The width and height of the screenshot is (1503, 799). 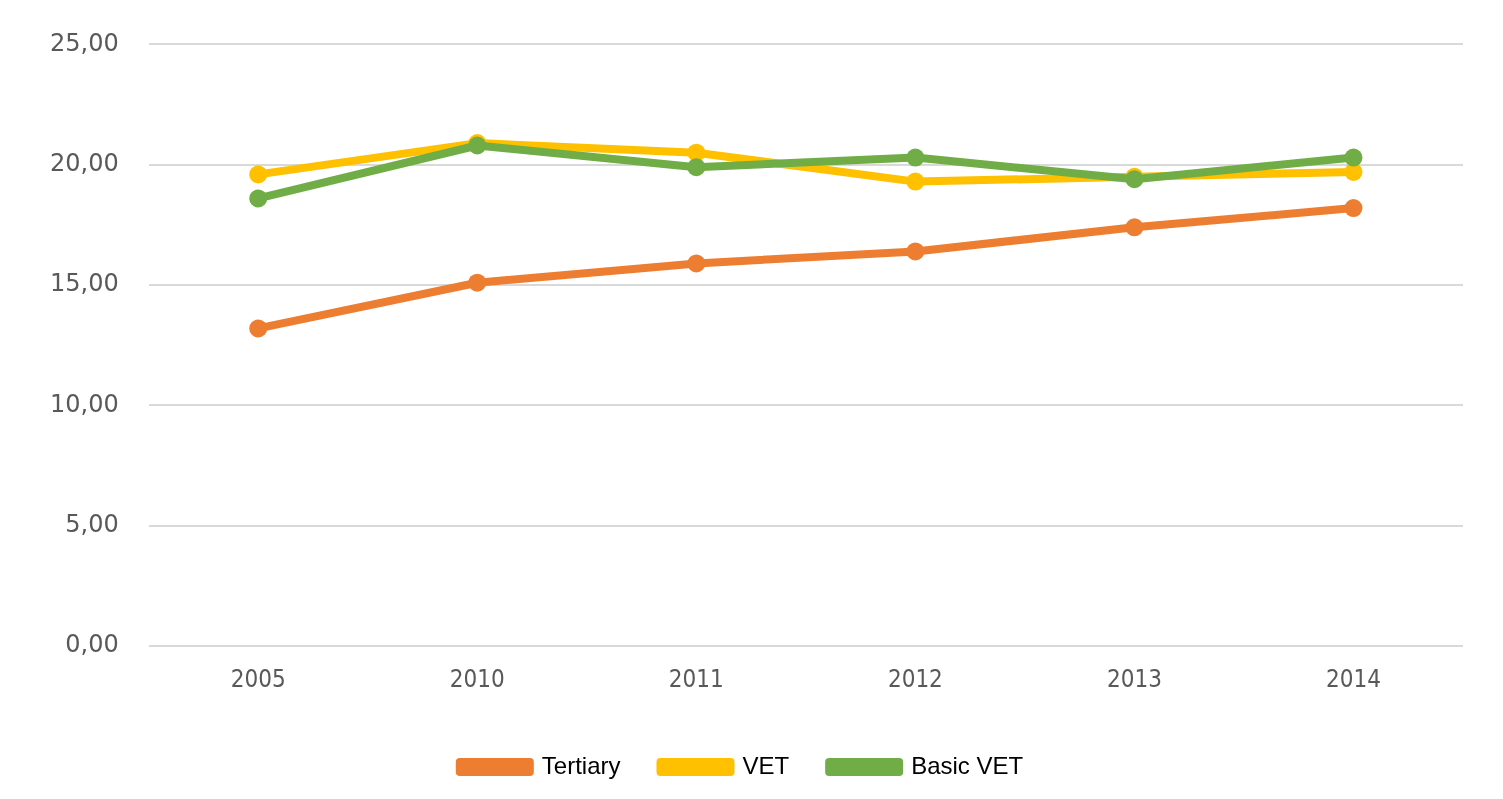 What do you see at coordinates (84, 403) in the screenshot?
I see `y-tick-label: 10,00` at bounding box center [84, 403].